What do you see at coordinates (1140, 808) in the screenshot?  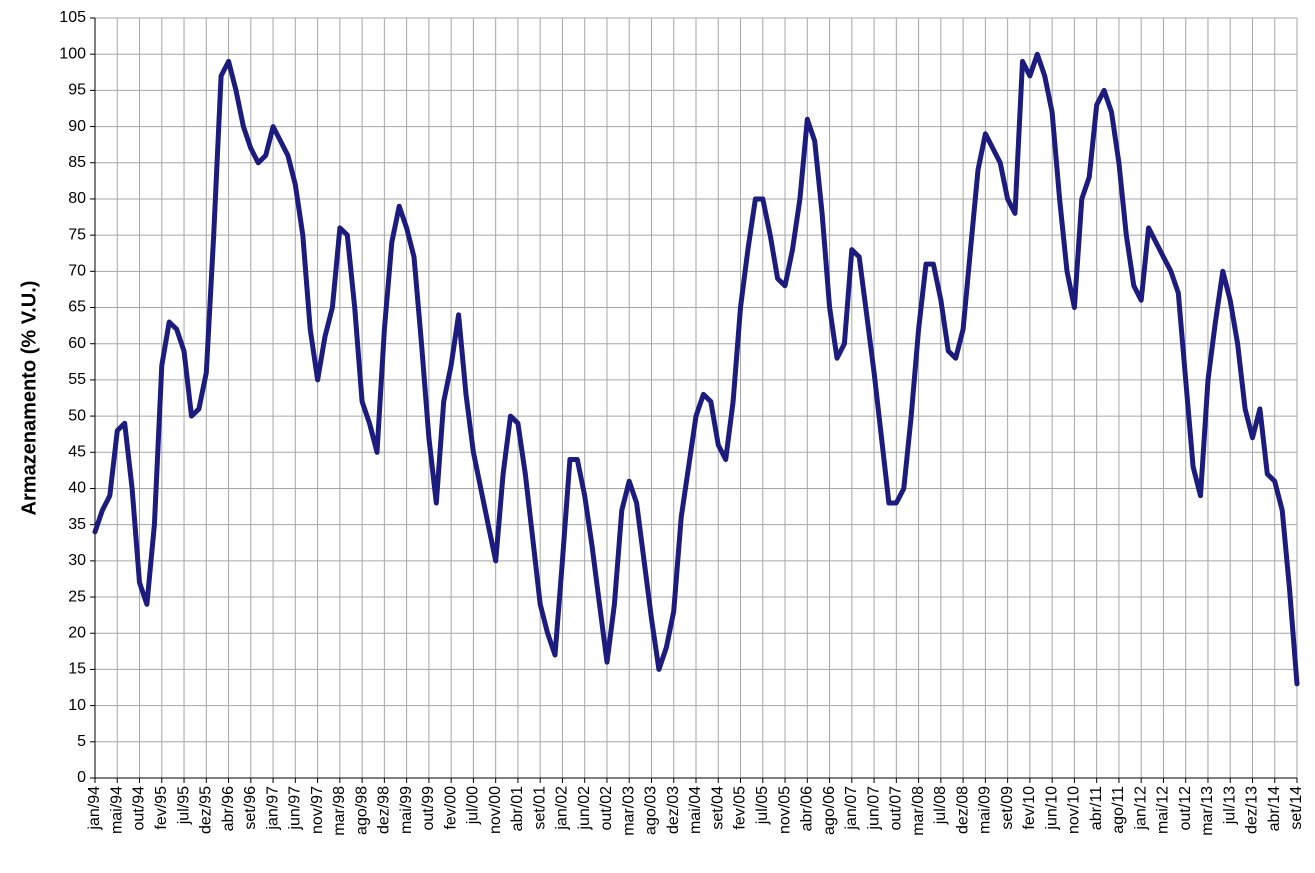 I see `x-tick-label: jan/12` at bounding box center [1140, 808].